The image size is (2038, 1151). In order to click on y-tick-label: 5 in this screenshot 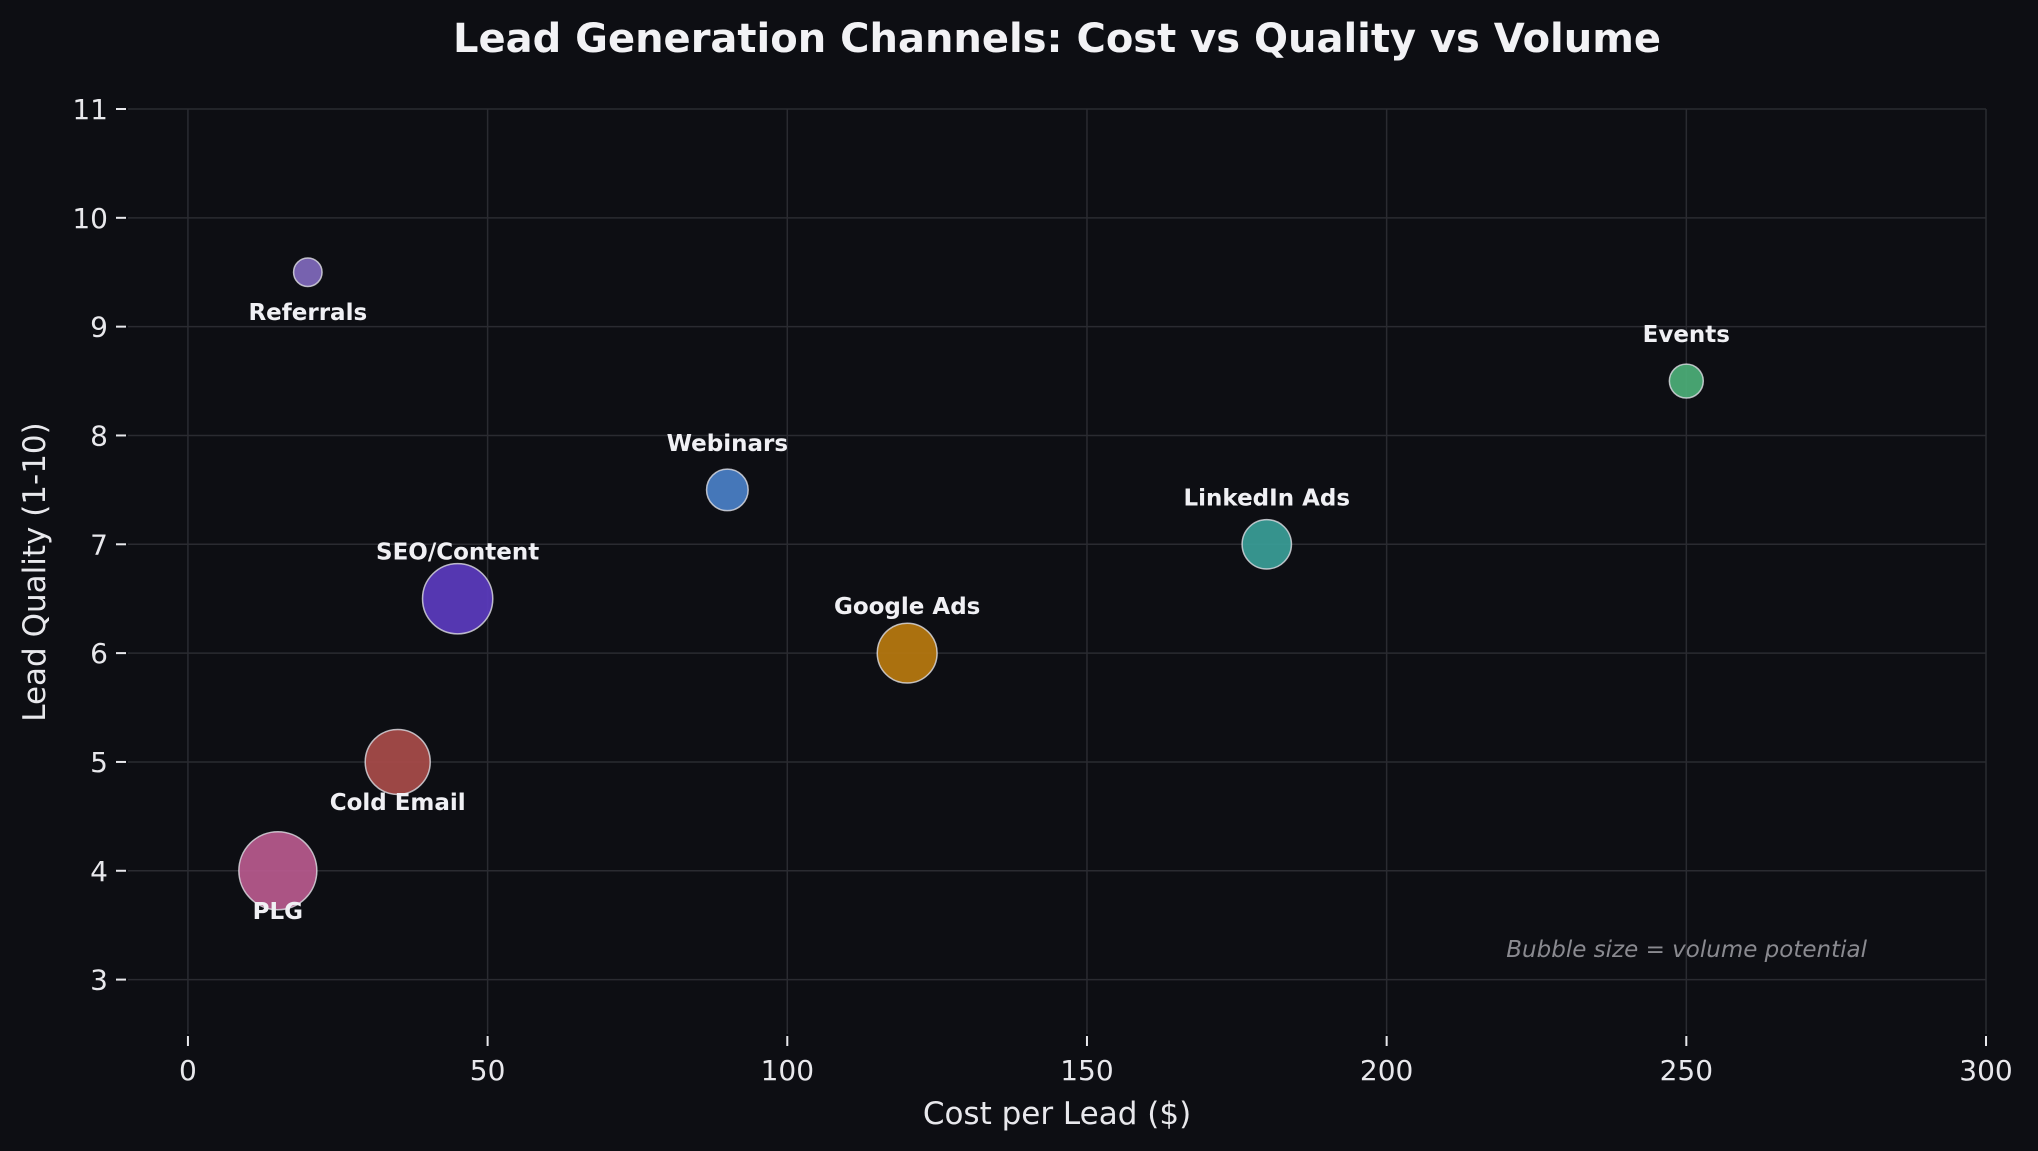, I will do `click(99, 762)`.